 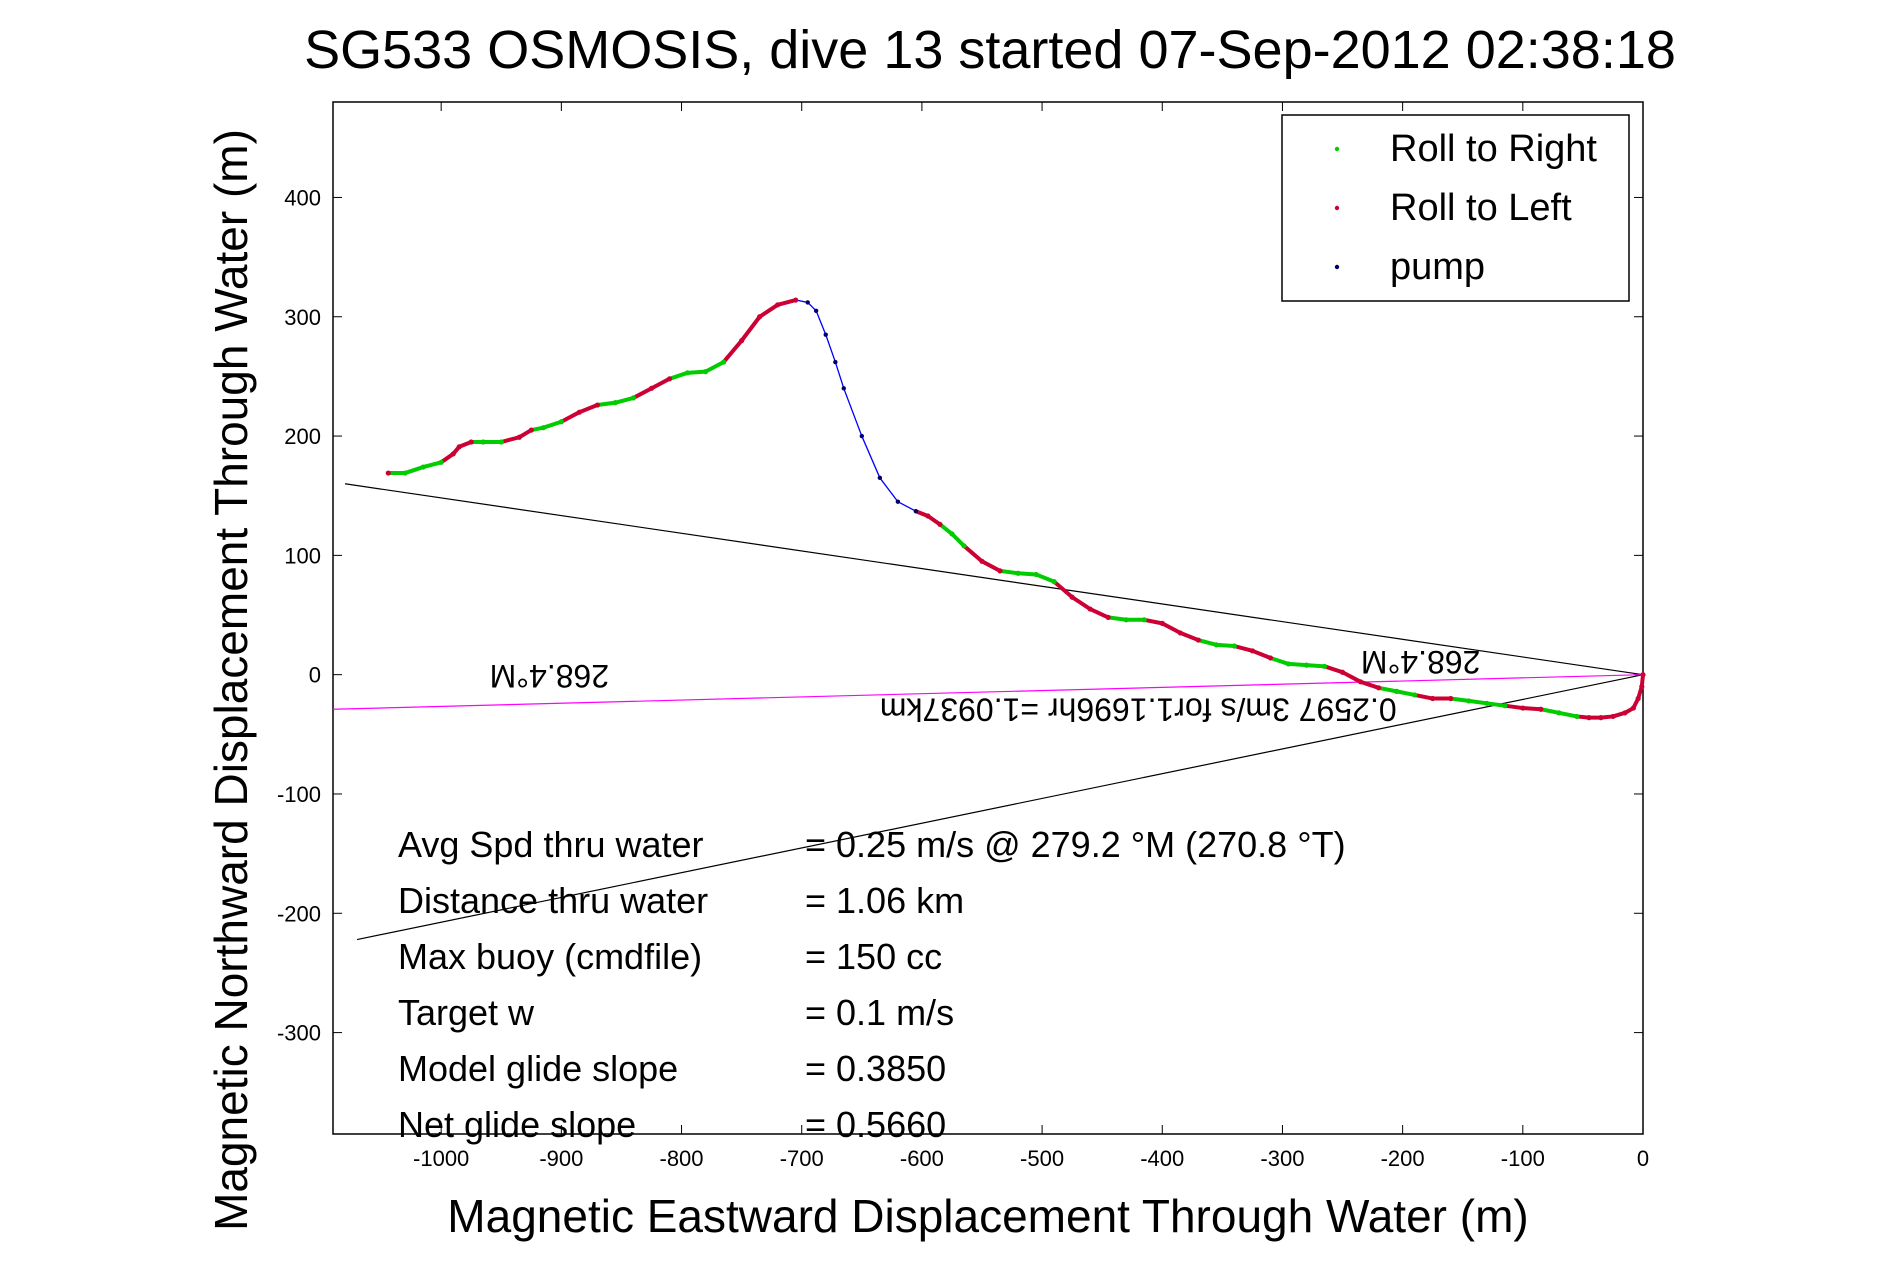 I want to click on legend-box, so click(x=1455, y=208).